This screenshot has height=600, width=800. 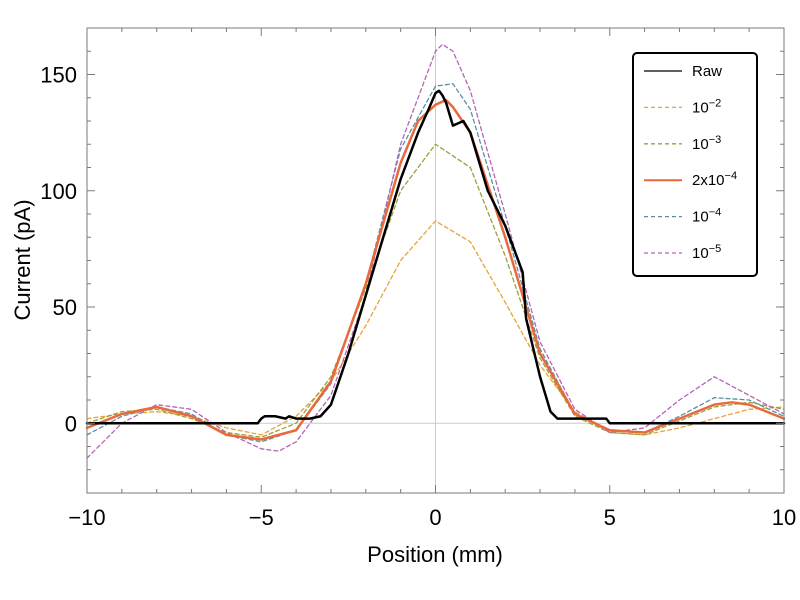 I want to click on legend-label-5: 10−5, so click(x=706, y=252).